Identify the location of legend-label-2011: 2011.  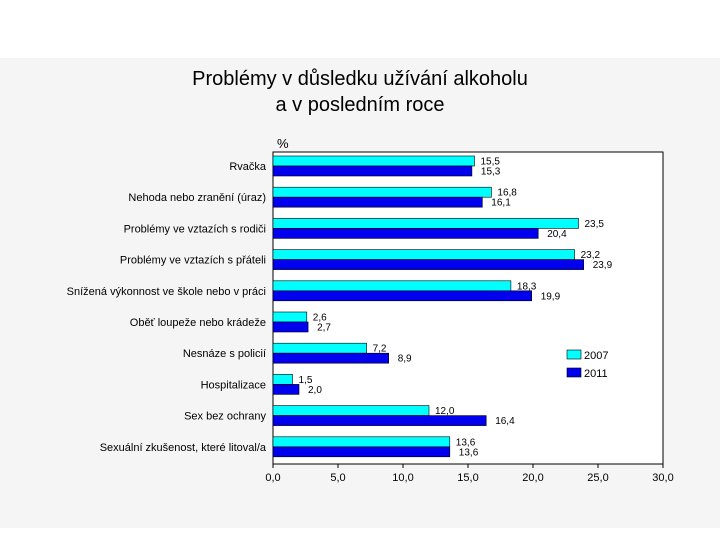
(596, 374).